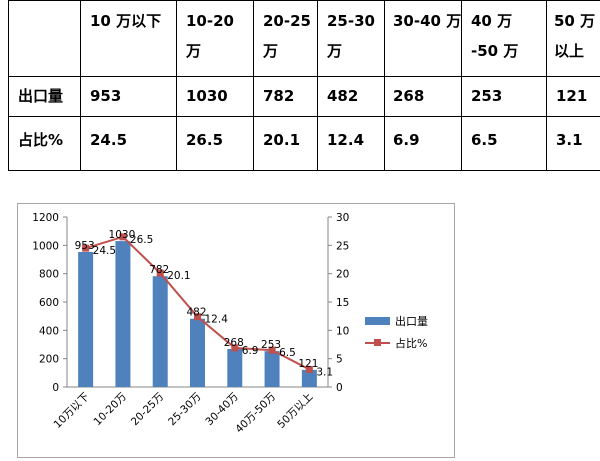 The width and height of the screenshot is (600, 461). What do you see at coordinates (342, 246) in the screenshot?
I see `right-axis-tick-label: 25` at bounding box center [342, 246].